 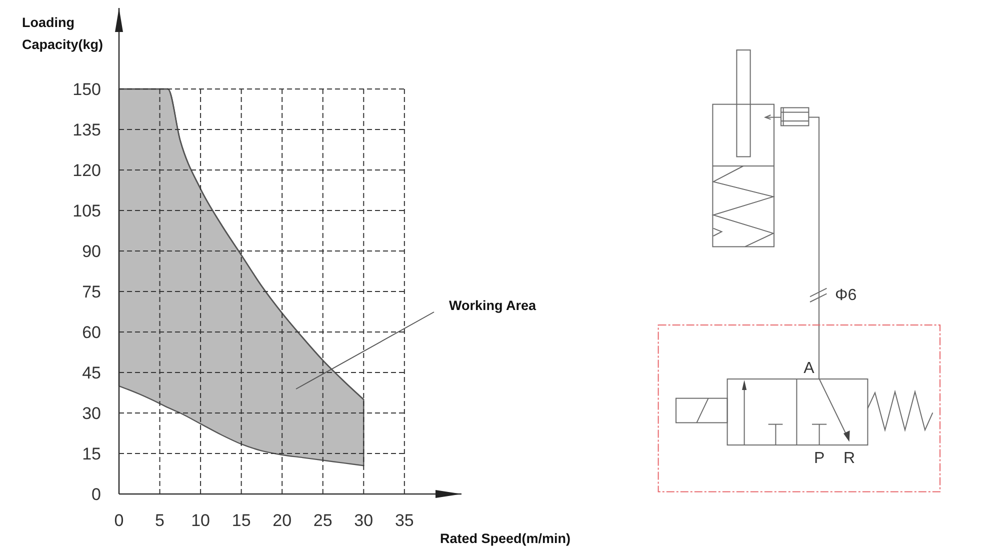 What do you see at coordinates (493, 305) in the screenshot?
I see `annotation: Working Area` at bounding box center [493, 305].